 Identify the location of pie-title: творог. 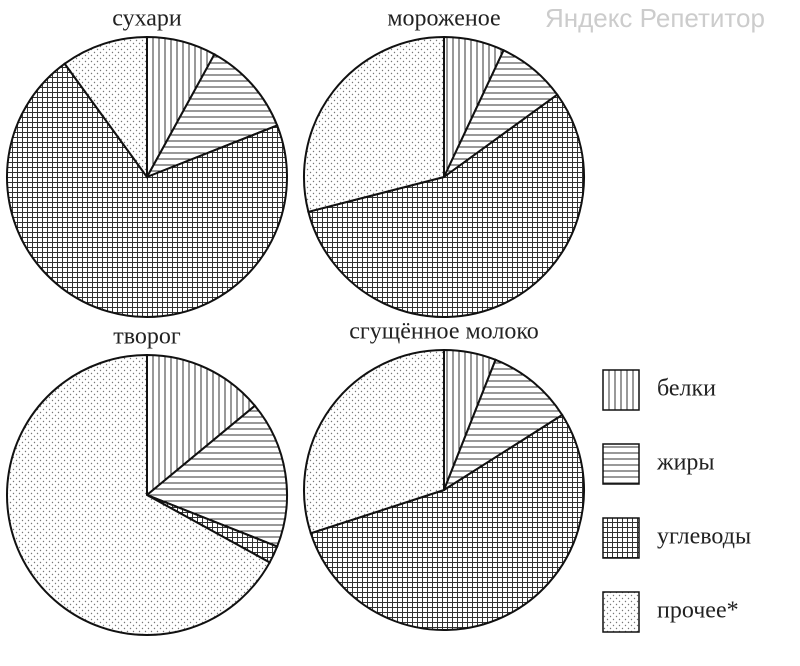
(147, 337).